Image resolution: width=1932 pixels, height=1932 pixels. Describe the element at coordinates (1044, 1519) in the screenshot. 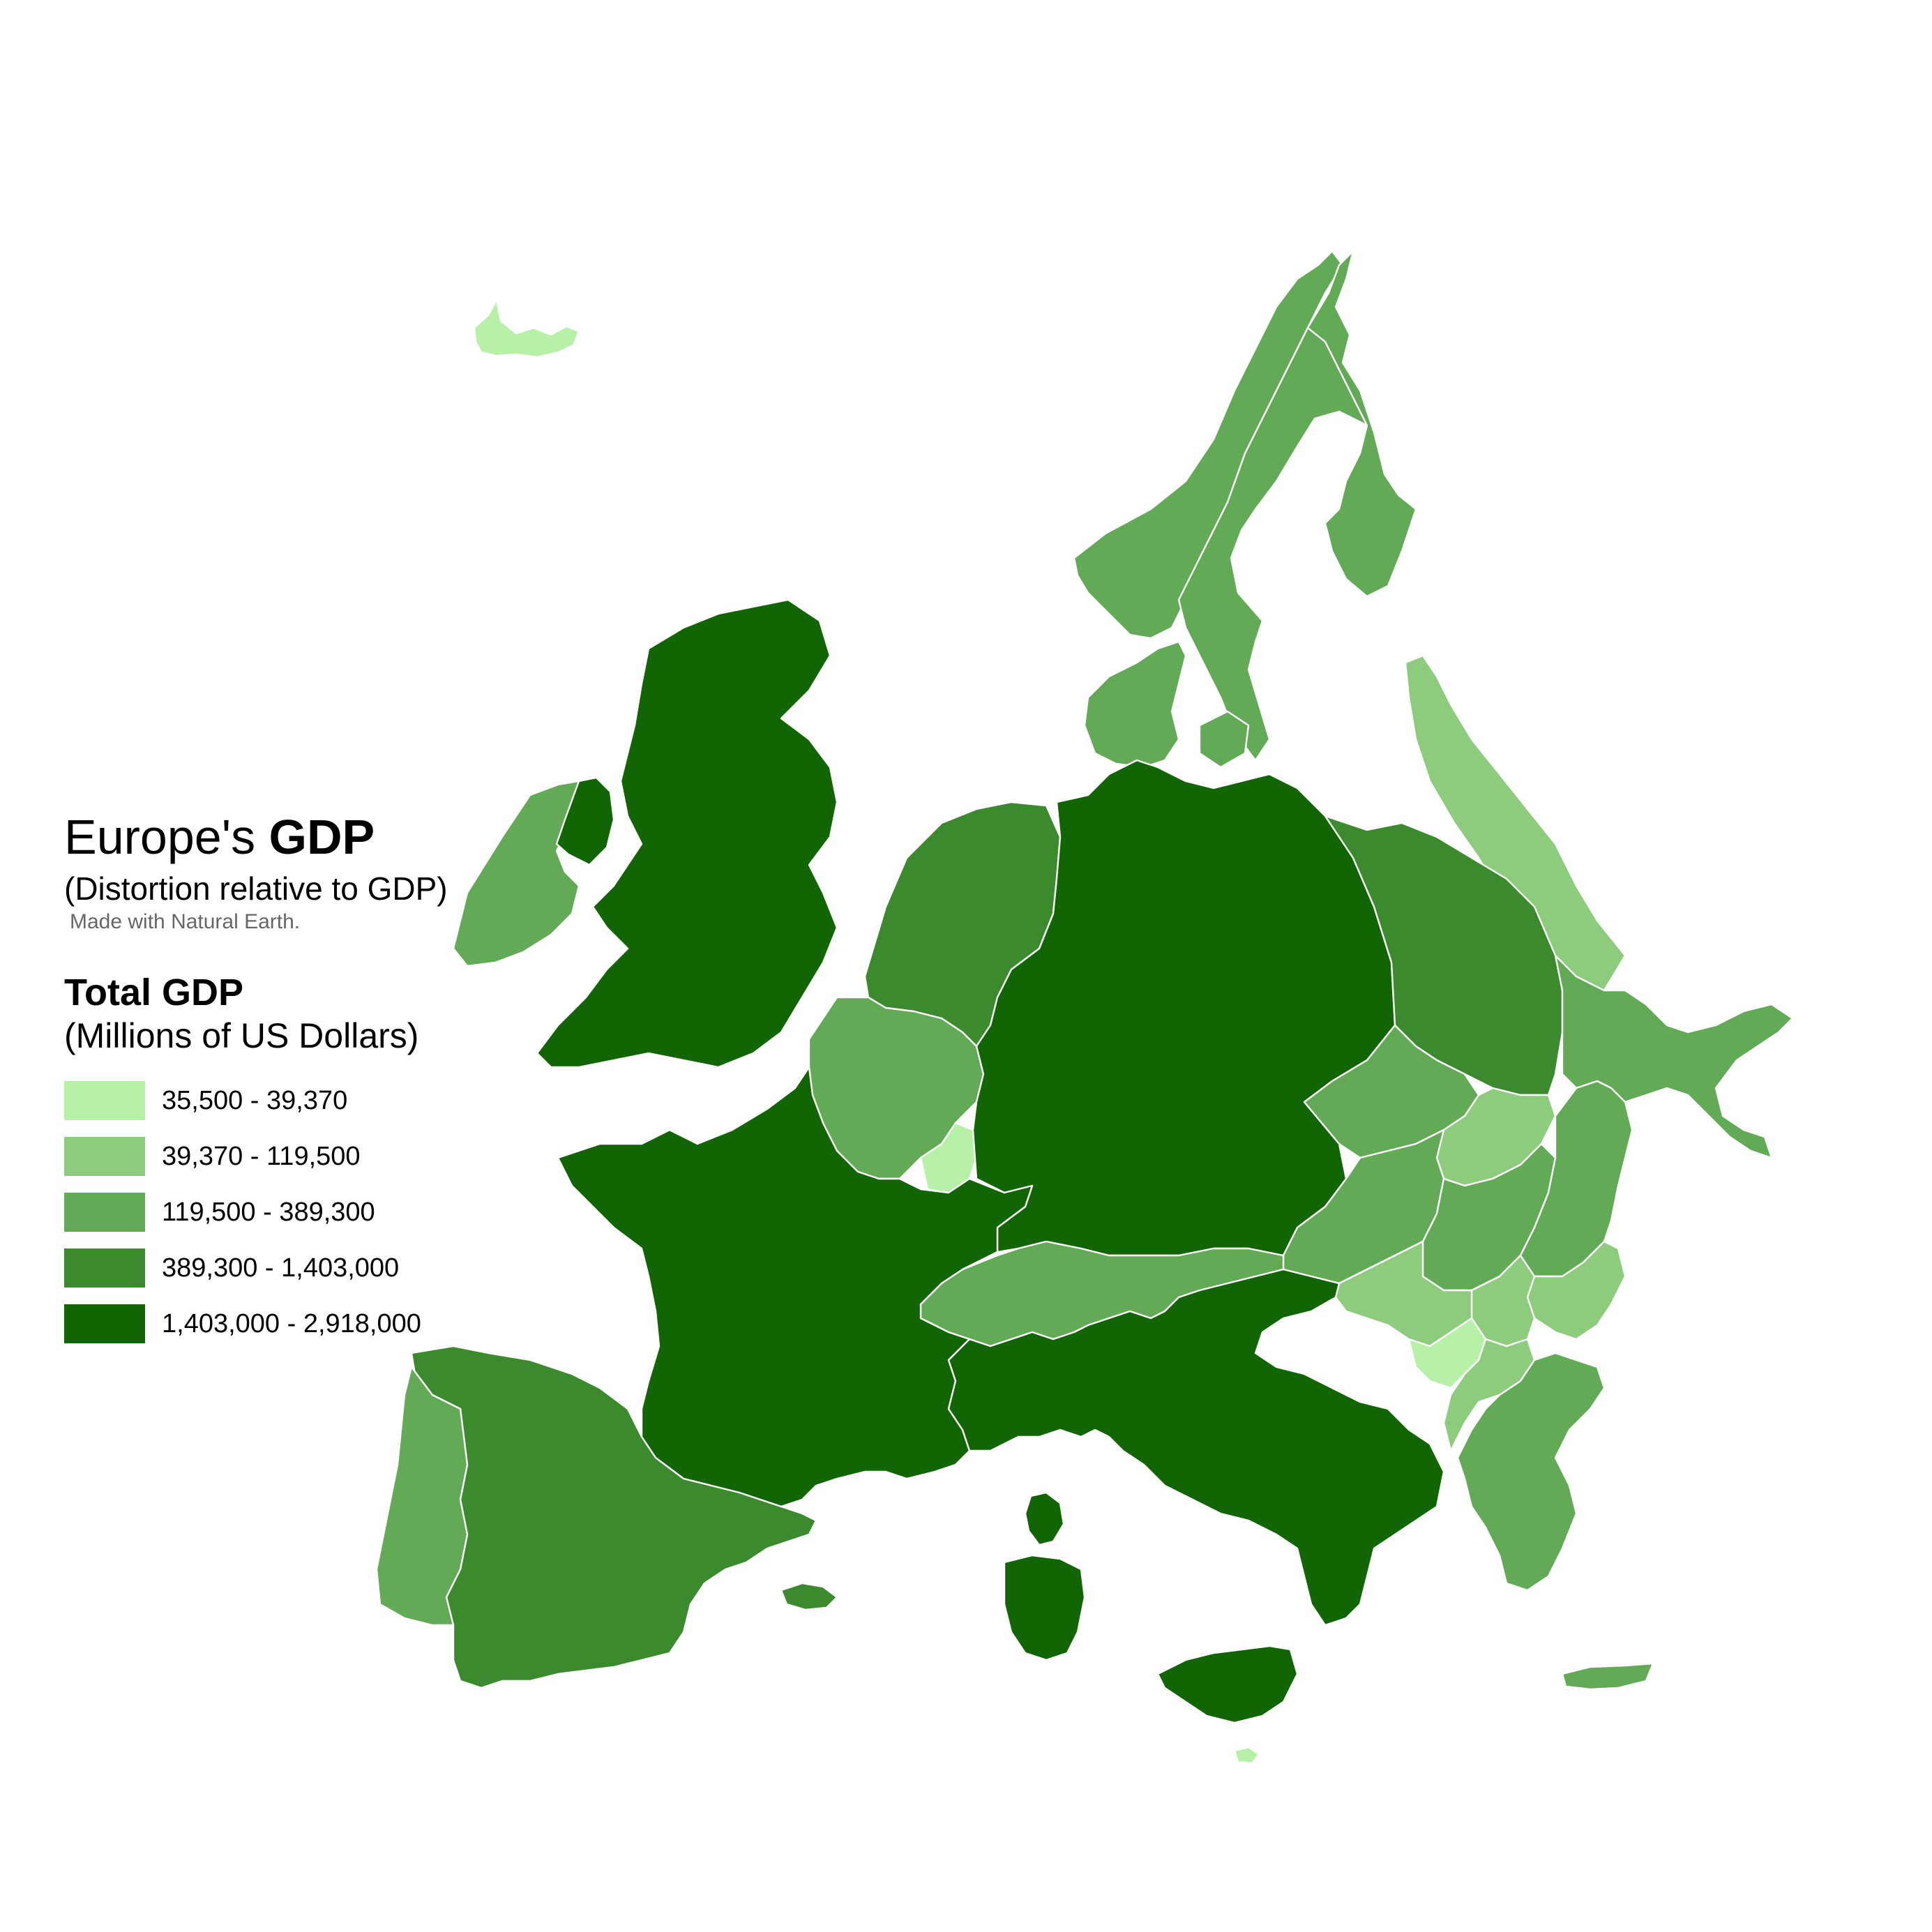

I see `region-corsica` at that location.